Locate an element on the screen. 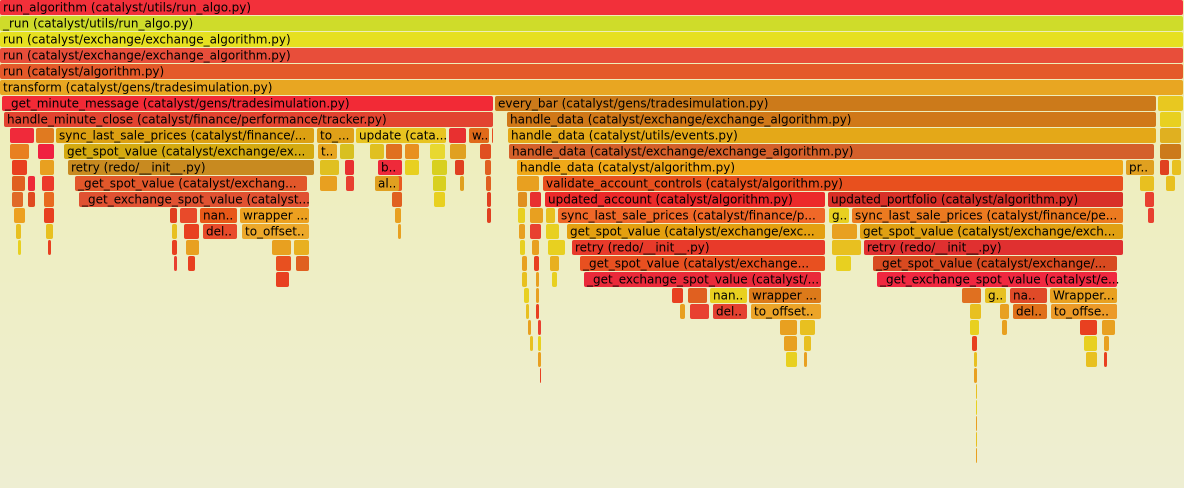  frame: run (catalyst/algorithm.py) is located at coordinates (591, 71).